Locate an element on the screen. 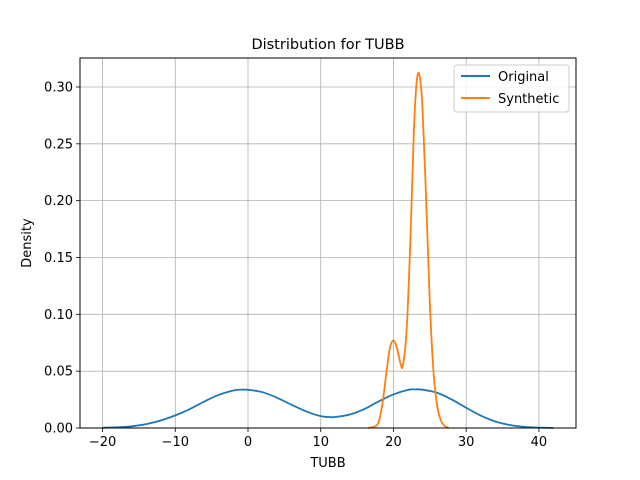  legend-label-synthetic: Synthetic is located at coordinates (528, 99).